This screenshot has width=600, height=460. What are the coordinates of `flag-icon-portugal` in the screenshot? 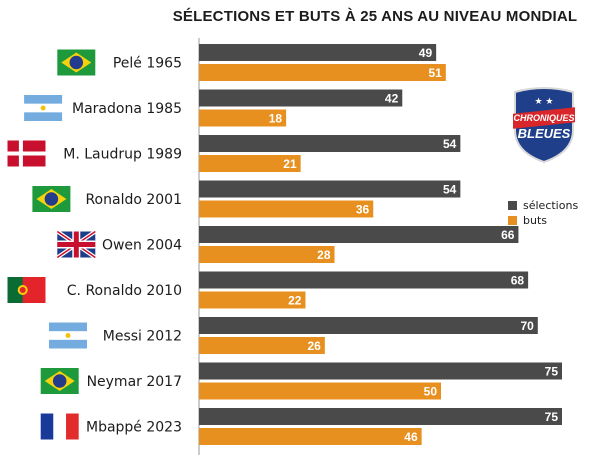 It's located at (26, 290).